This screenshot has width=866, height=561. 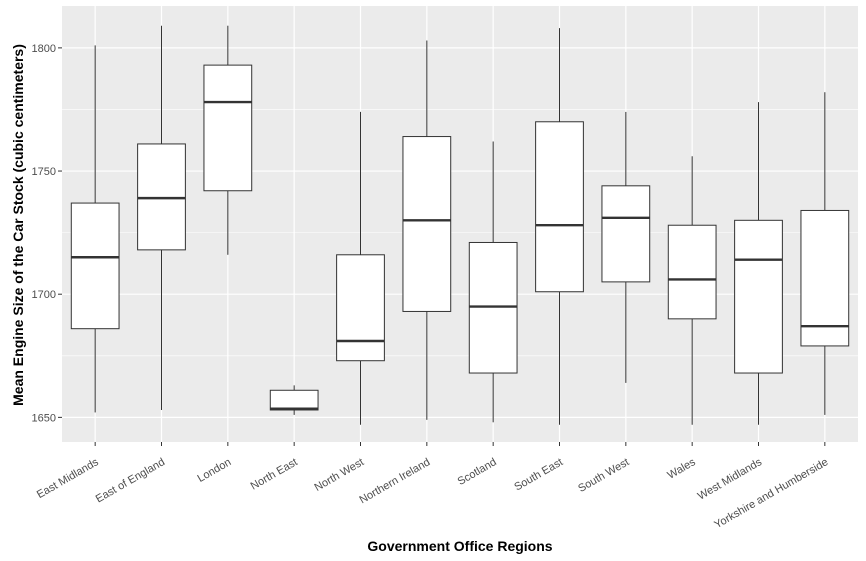 What do you see at coordinates (130, 480) in the screenshot?
I see `x-tick-label: East of England` at bounding box center [130, 480].